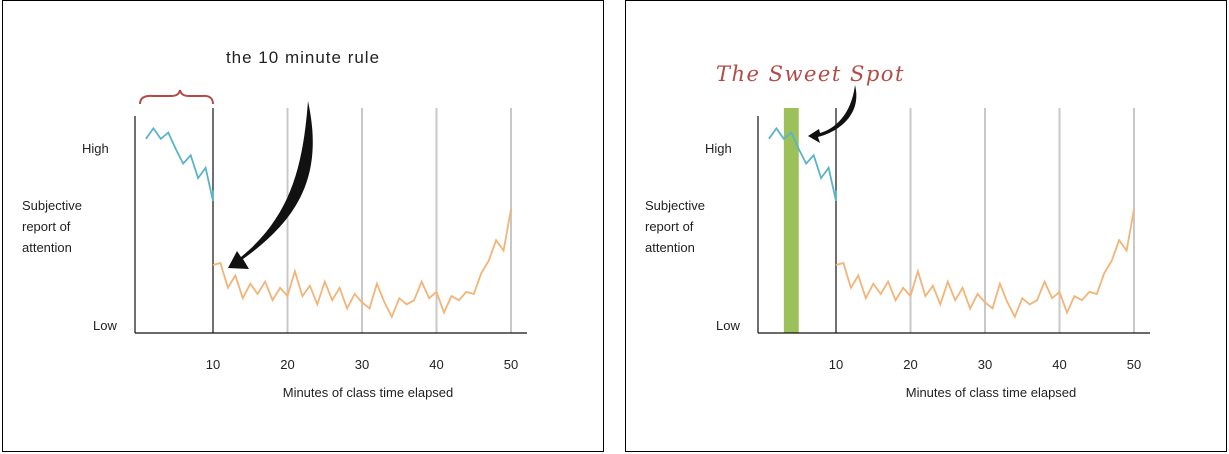 The height and width of the screenshot is (454, 1229). What do you see at coordinates (303, 57) in the screenshot?
I see `chart-title: the 10 minute rule` at bounding box center [303, 57].